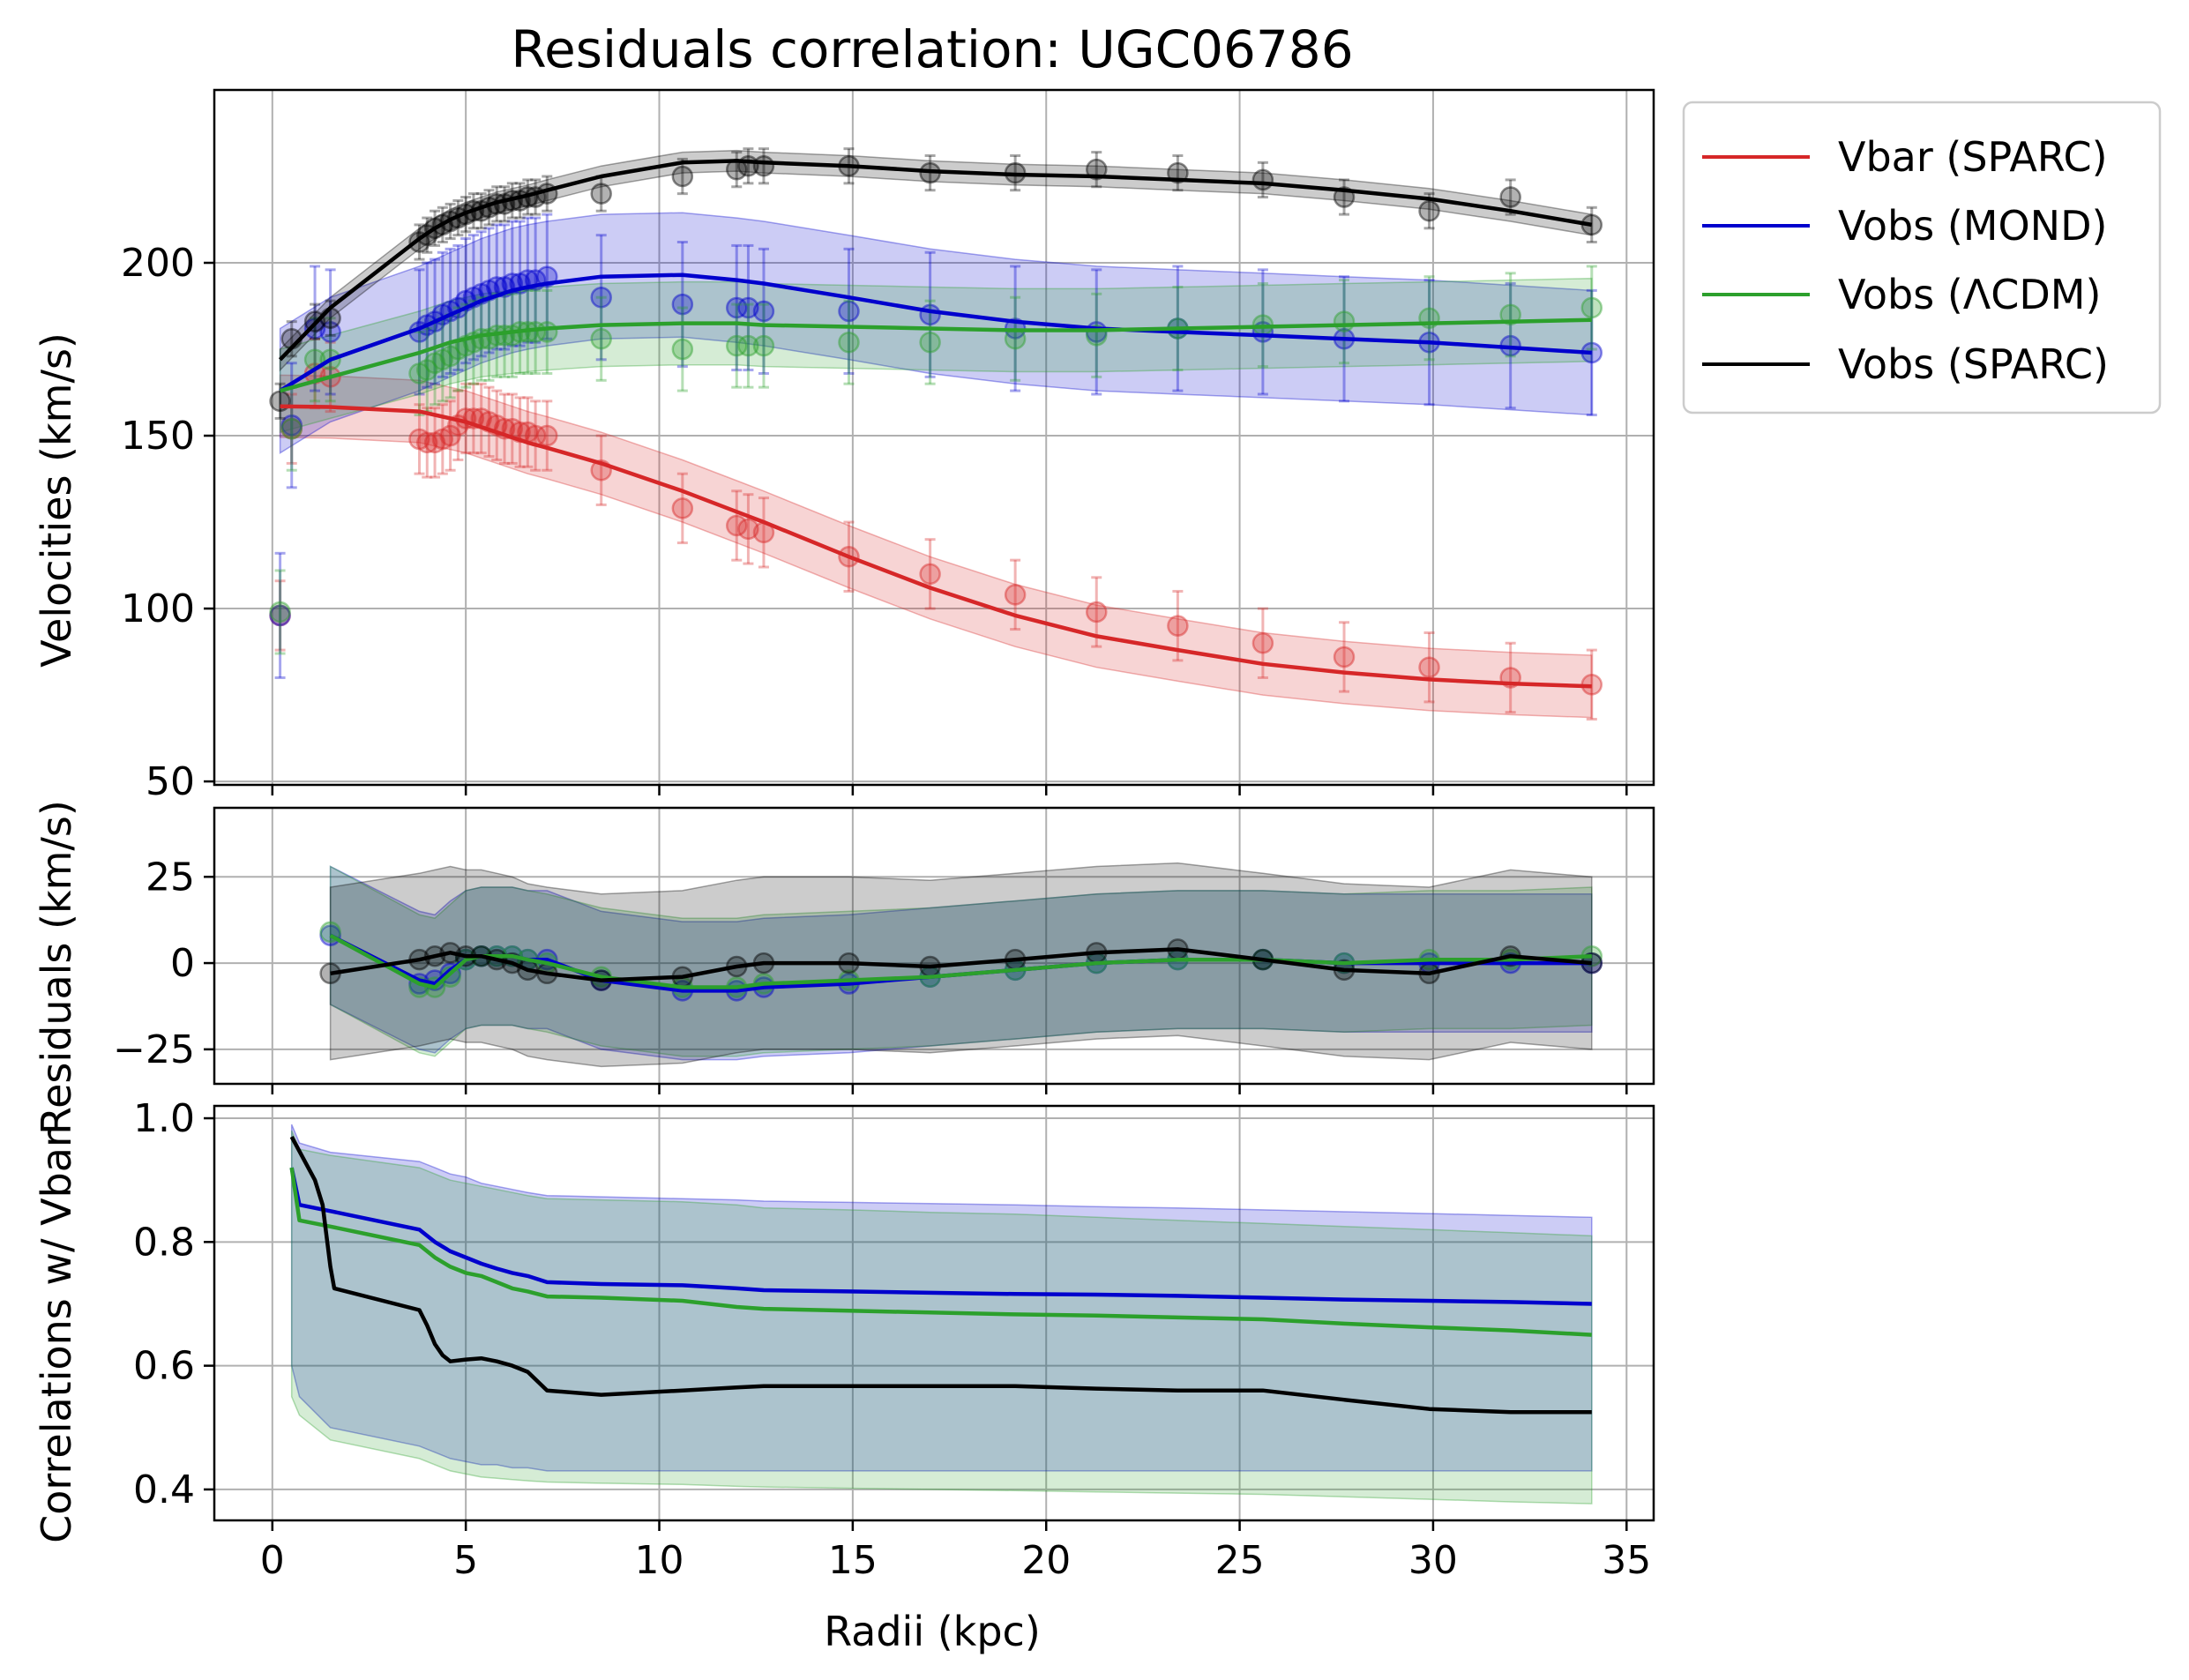 The height and width of the screenshot is (1680, 2189). What do you see at coordinates (1046, 1560) in the screenshot?
I see `x-tick-label: 20` at bounding box center [1046, 1560].